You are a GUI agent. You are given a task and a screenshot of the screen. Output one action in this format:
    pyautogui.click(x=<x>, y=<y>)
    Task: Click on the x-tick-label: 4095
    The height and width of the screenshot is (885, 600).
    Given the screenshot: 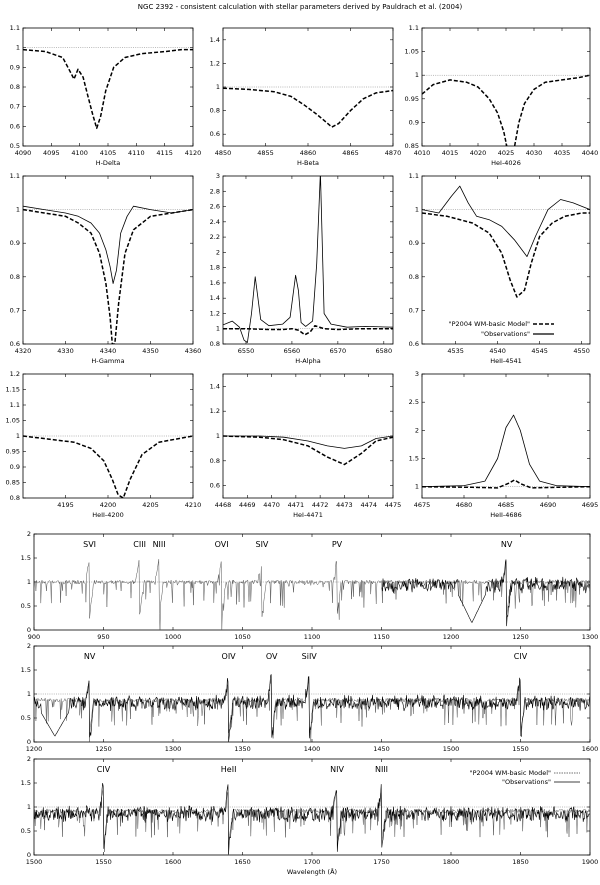 What is the action you would take?
    pyautogui.click(x=51, y=153)
    